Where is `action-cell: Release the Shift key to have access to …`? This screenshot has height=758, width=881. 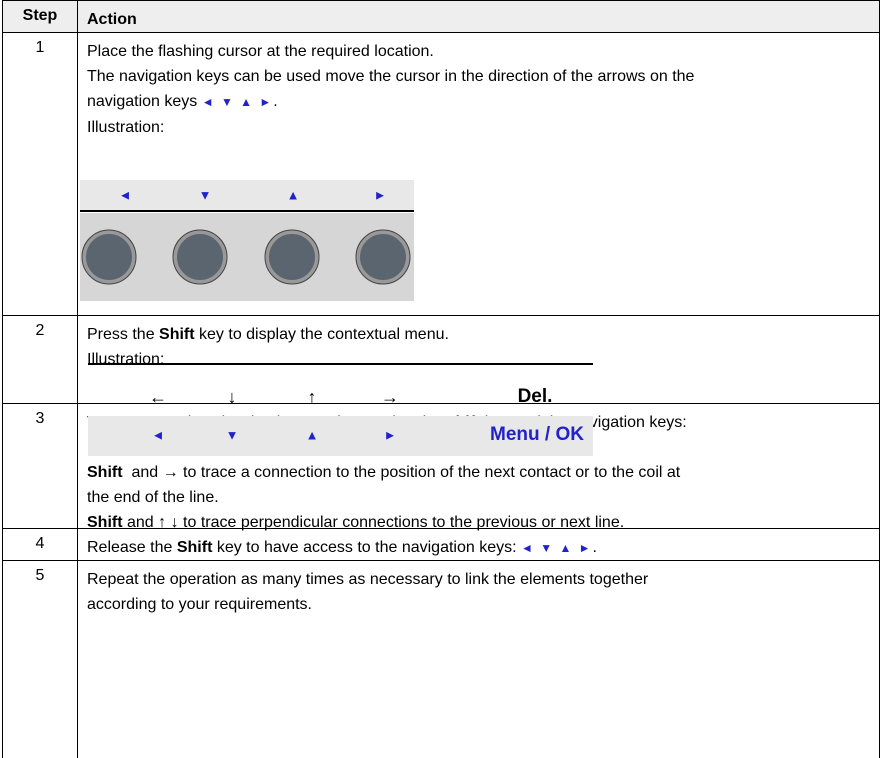
action-cell: Release the Shift key to have access to … is located at coordinates (478, 544).